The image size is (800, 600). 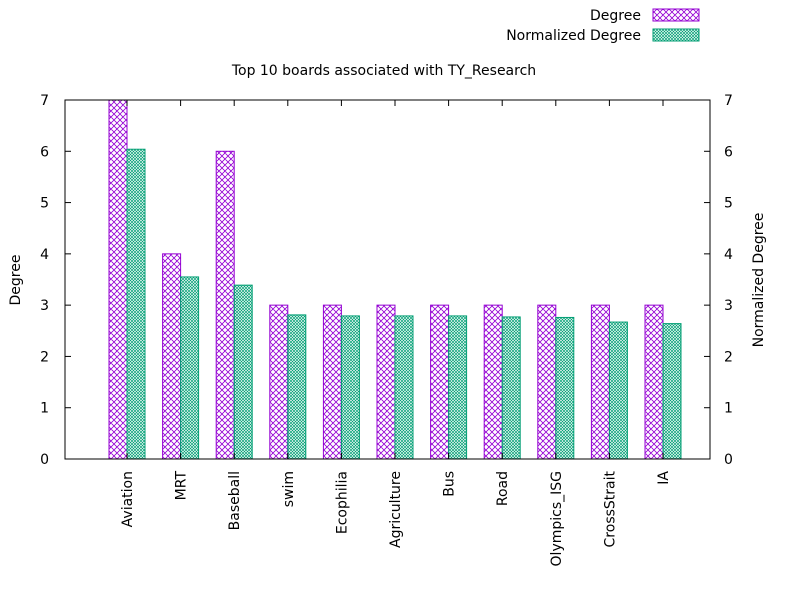 I want to click on legend: Degree Normalized Degree, so click(x=603, y=26).